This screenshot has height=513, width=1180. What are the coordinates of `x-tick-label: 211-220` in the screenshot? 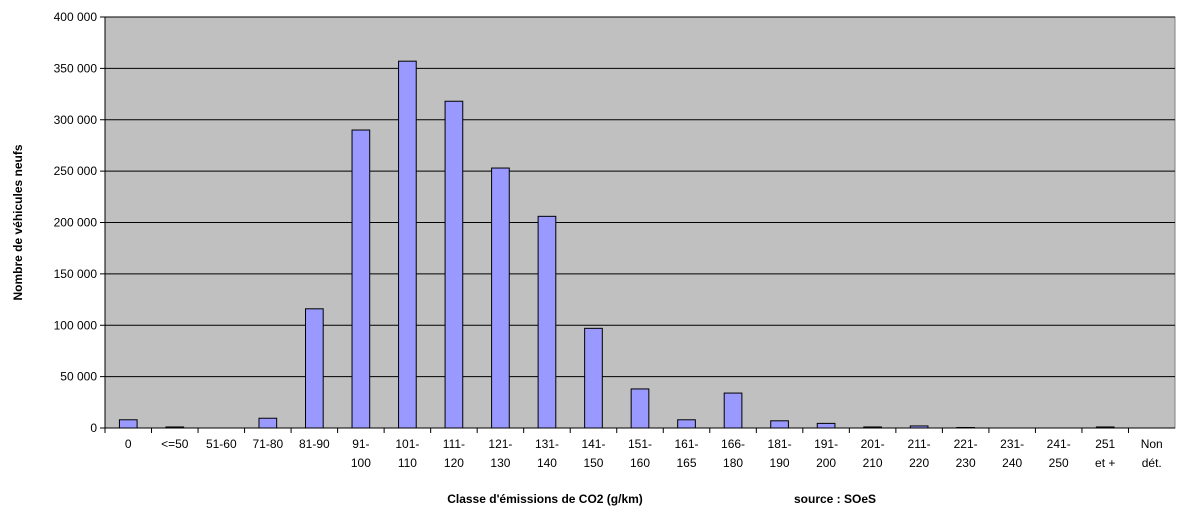 It's located at (919, 453).